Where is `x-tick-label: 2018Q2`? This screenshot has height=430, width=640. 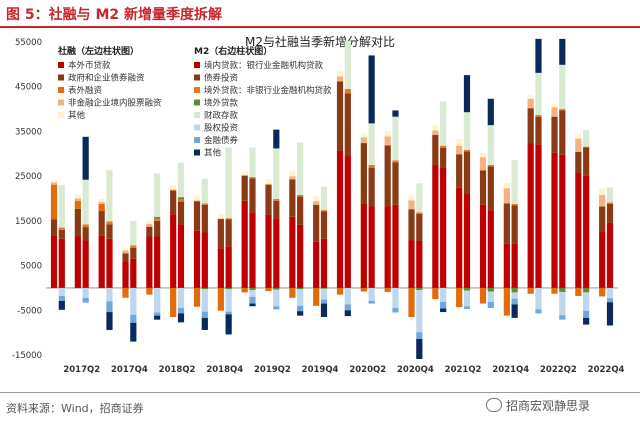 x-tick-label: 2018Q2 is located at coordinates (177, 370).